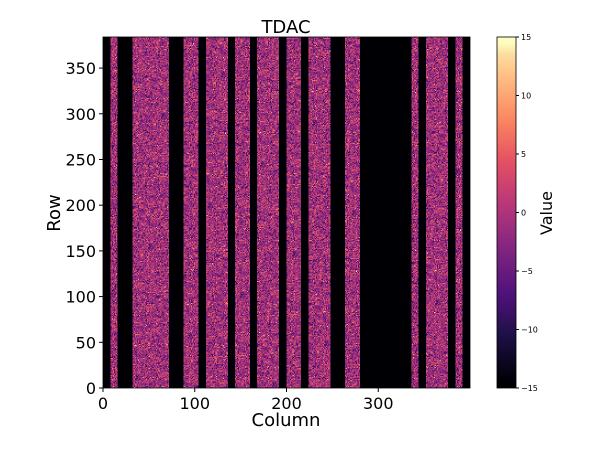 The width and height of the screenshot is (600, 450). What do you see at coordinates (80, 297) in the screenshot?
I see `y-tick-label: 100` at bounding box center [80, 297].